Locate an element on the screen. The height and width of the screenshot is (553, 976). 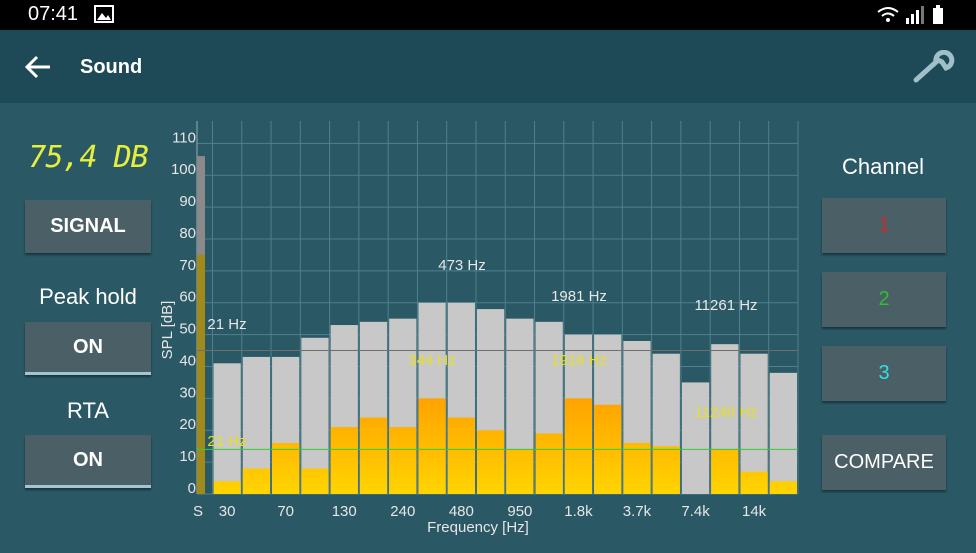
x-tick-label: 480 is located at coordinates (461, 511).